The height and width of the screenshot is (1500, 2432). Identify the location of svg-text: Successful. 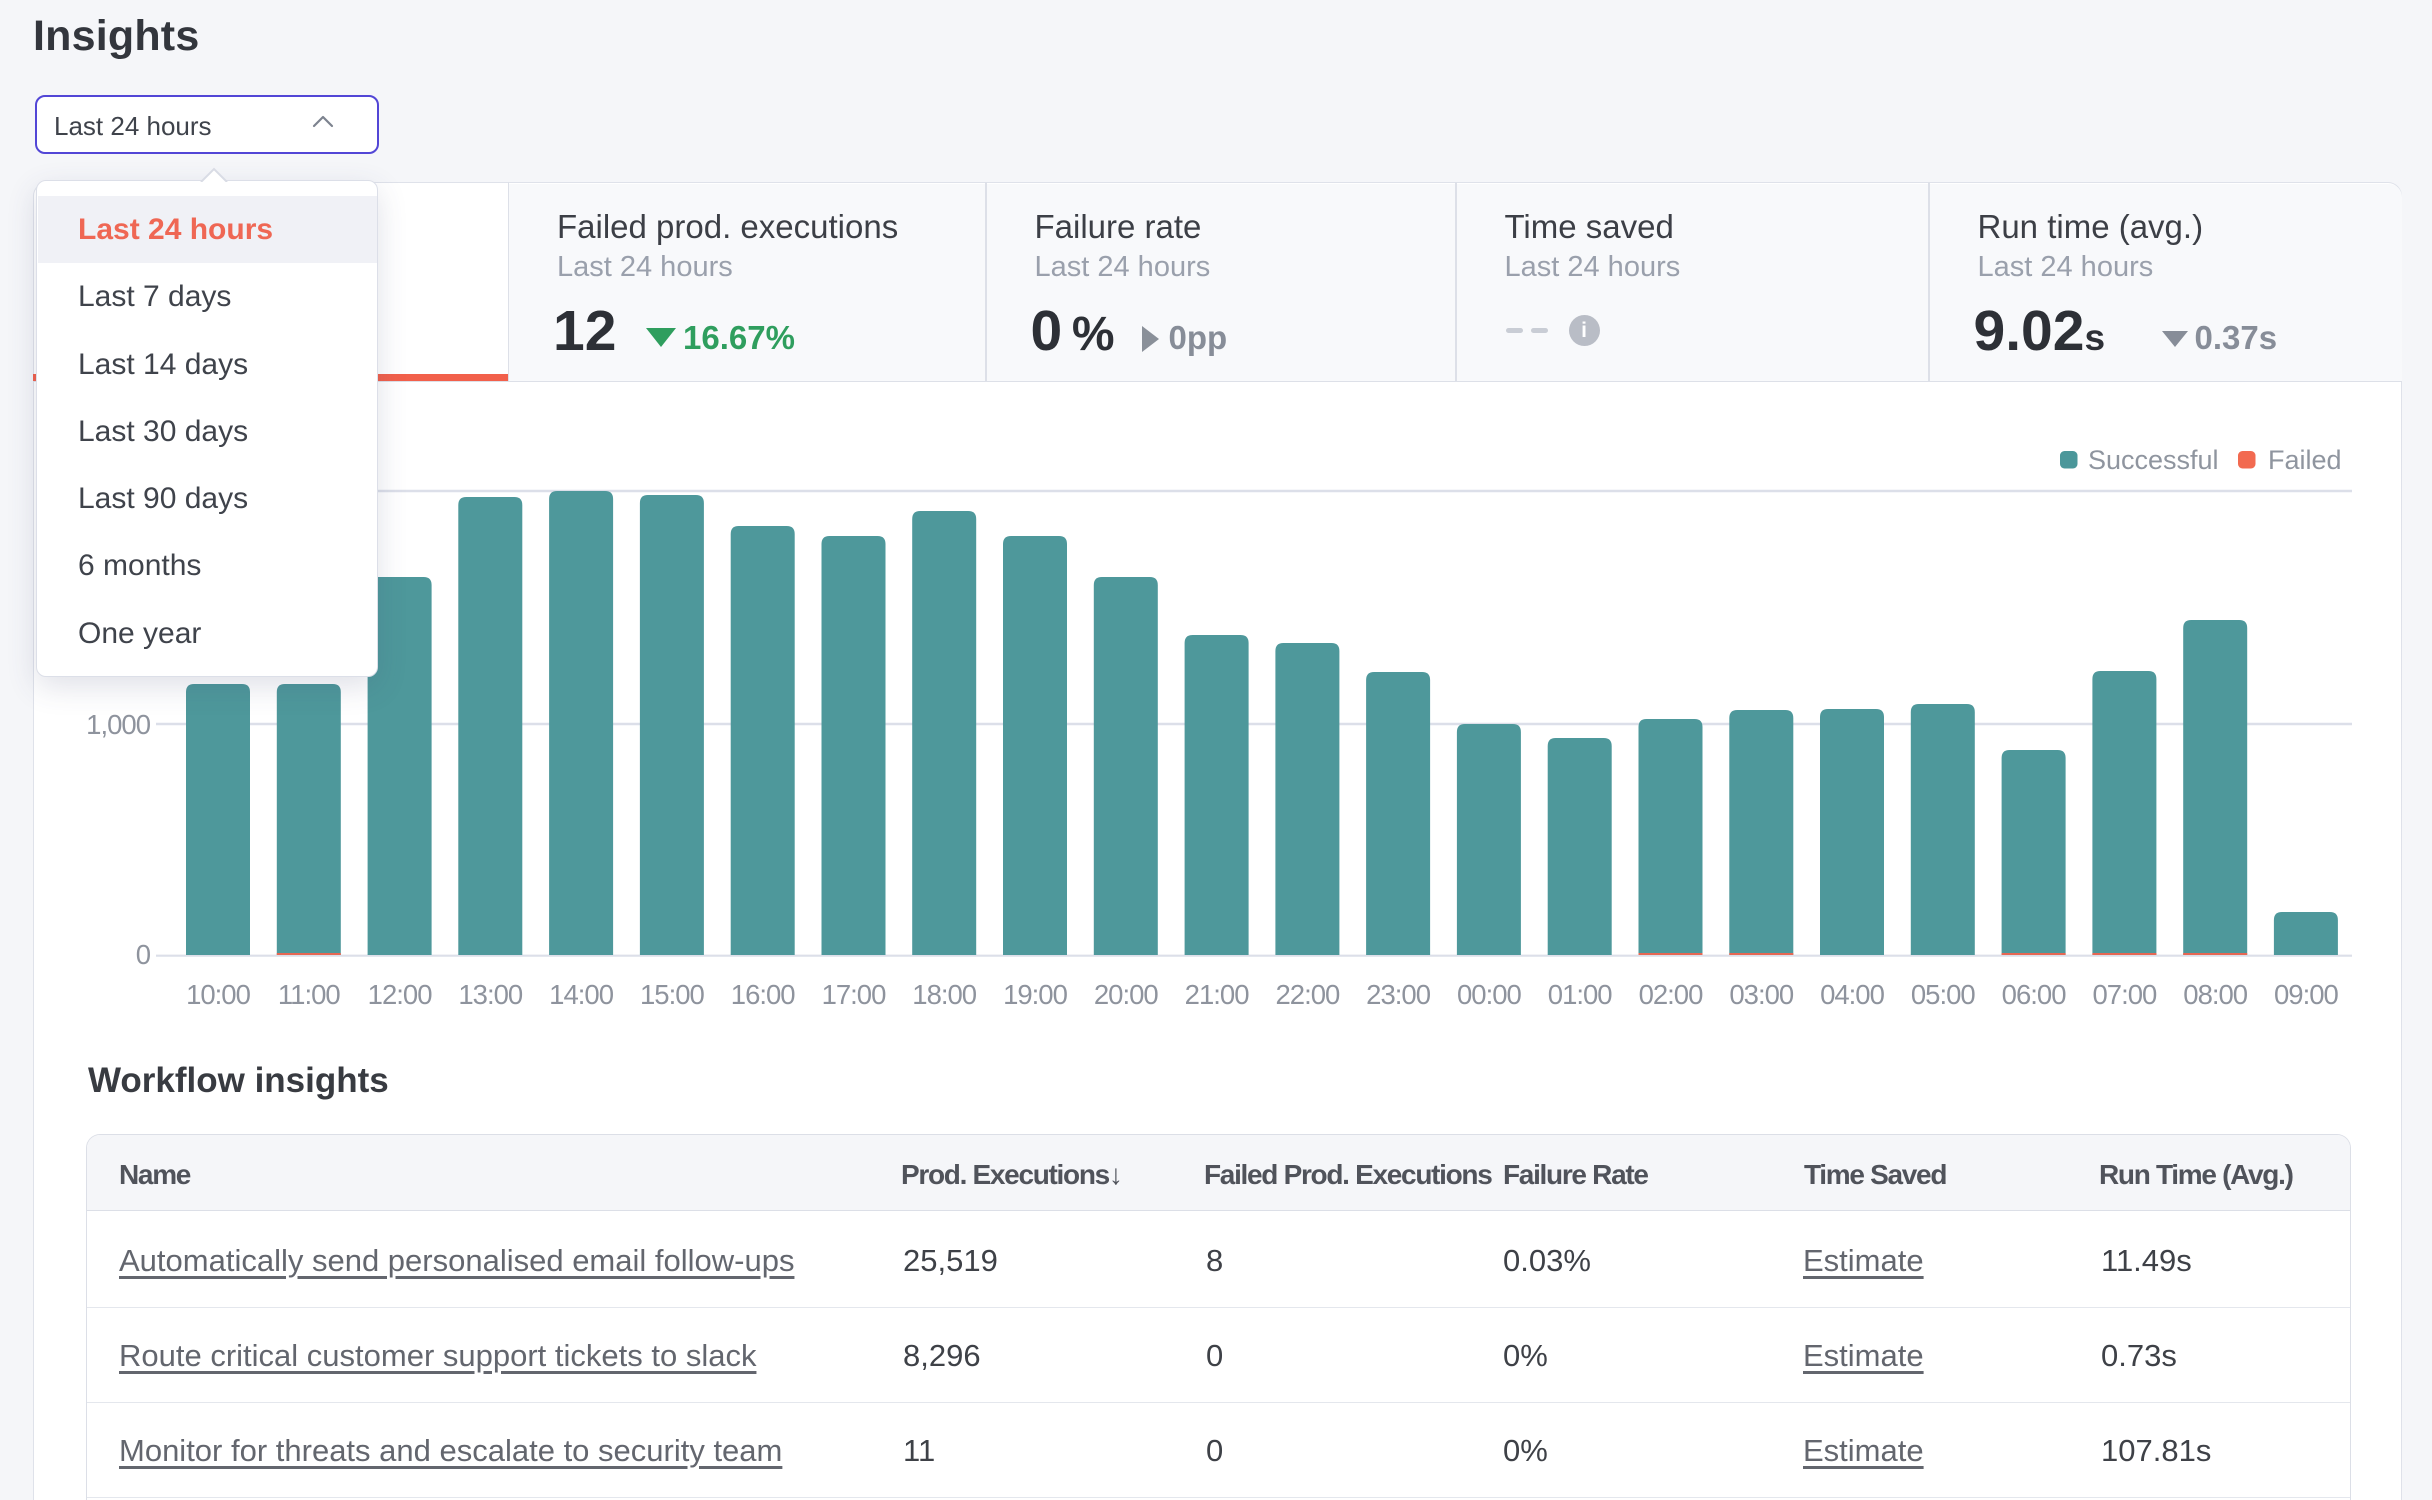
(2153, 460).